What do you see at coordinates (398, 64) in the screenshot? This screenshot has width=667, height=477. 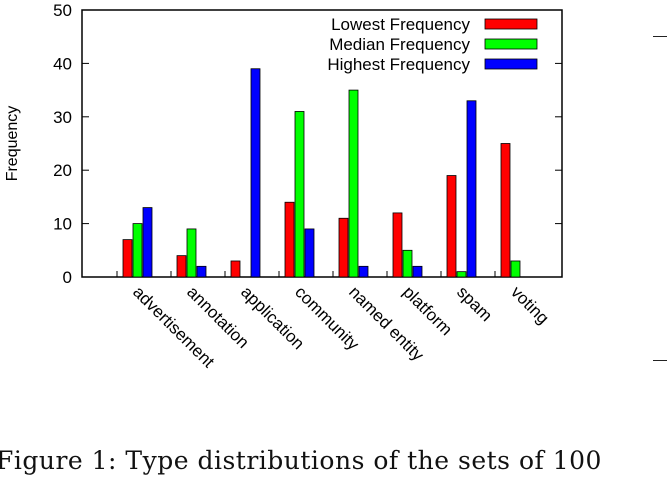 I see `legend-label: Highest Frequency` at bounding box center [398, 64].